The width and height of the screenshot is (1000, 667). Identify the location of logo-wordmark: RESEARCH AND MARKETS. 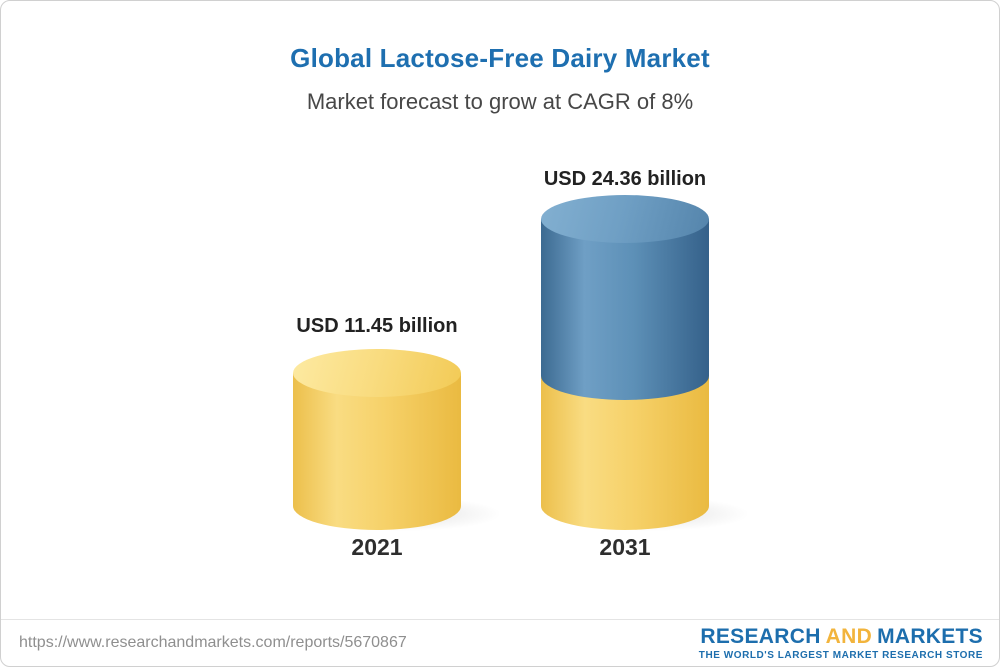
(841, 636).